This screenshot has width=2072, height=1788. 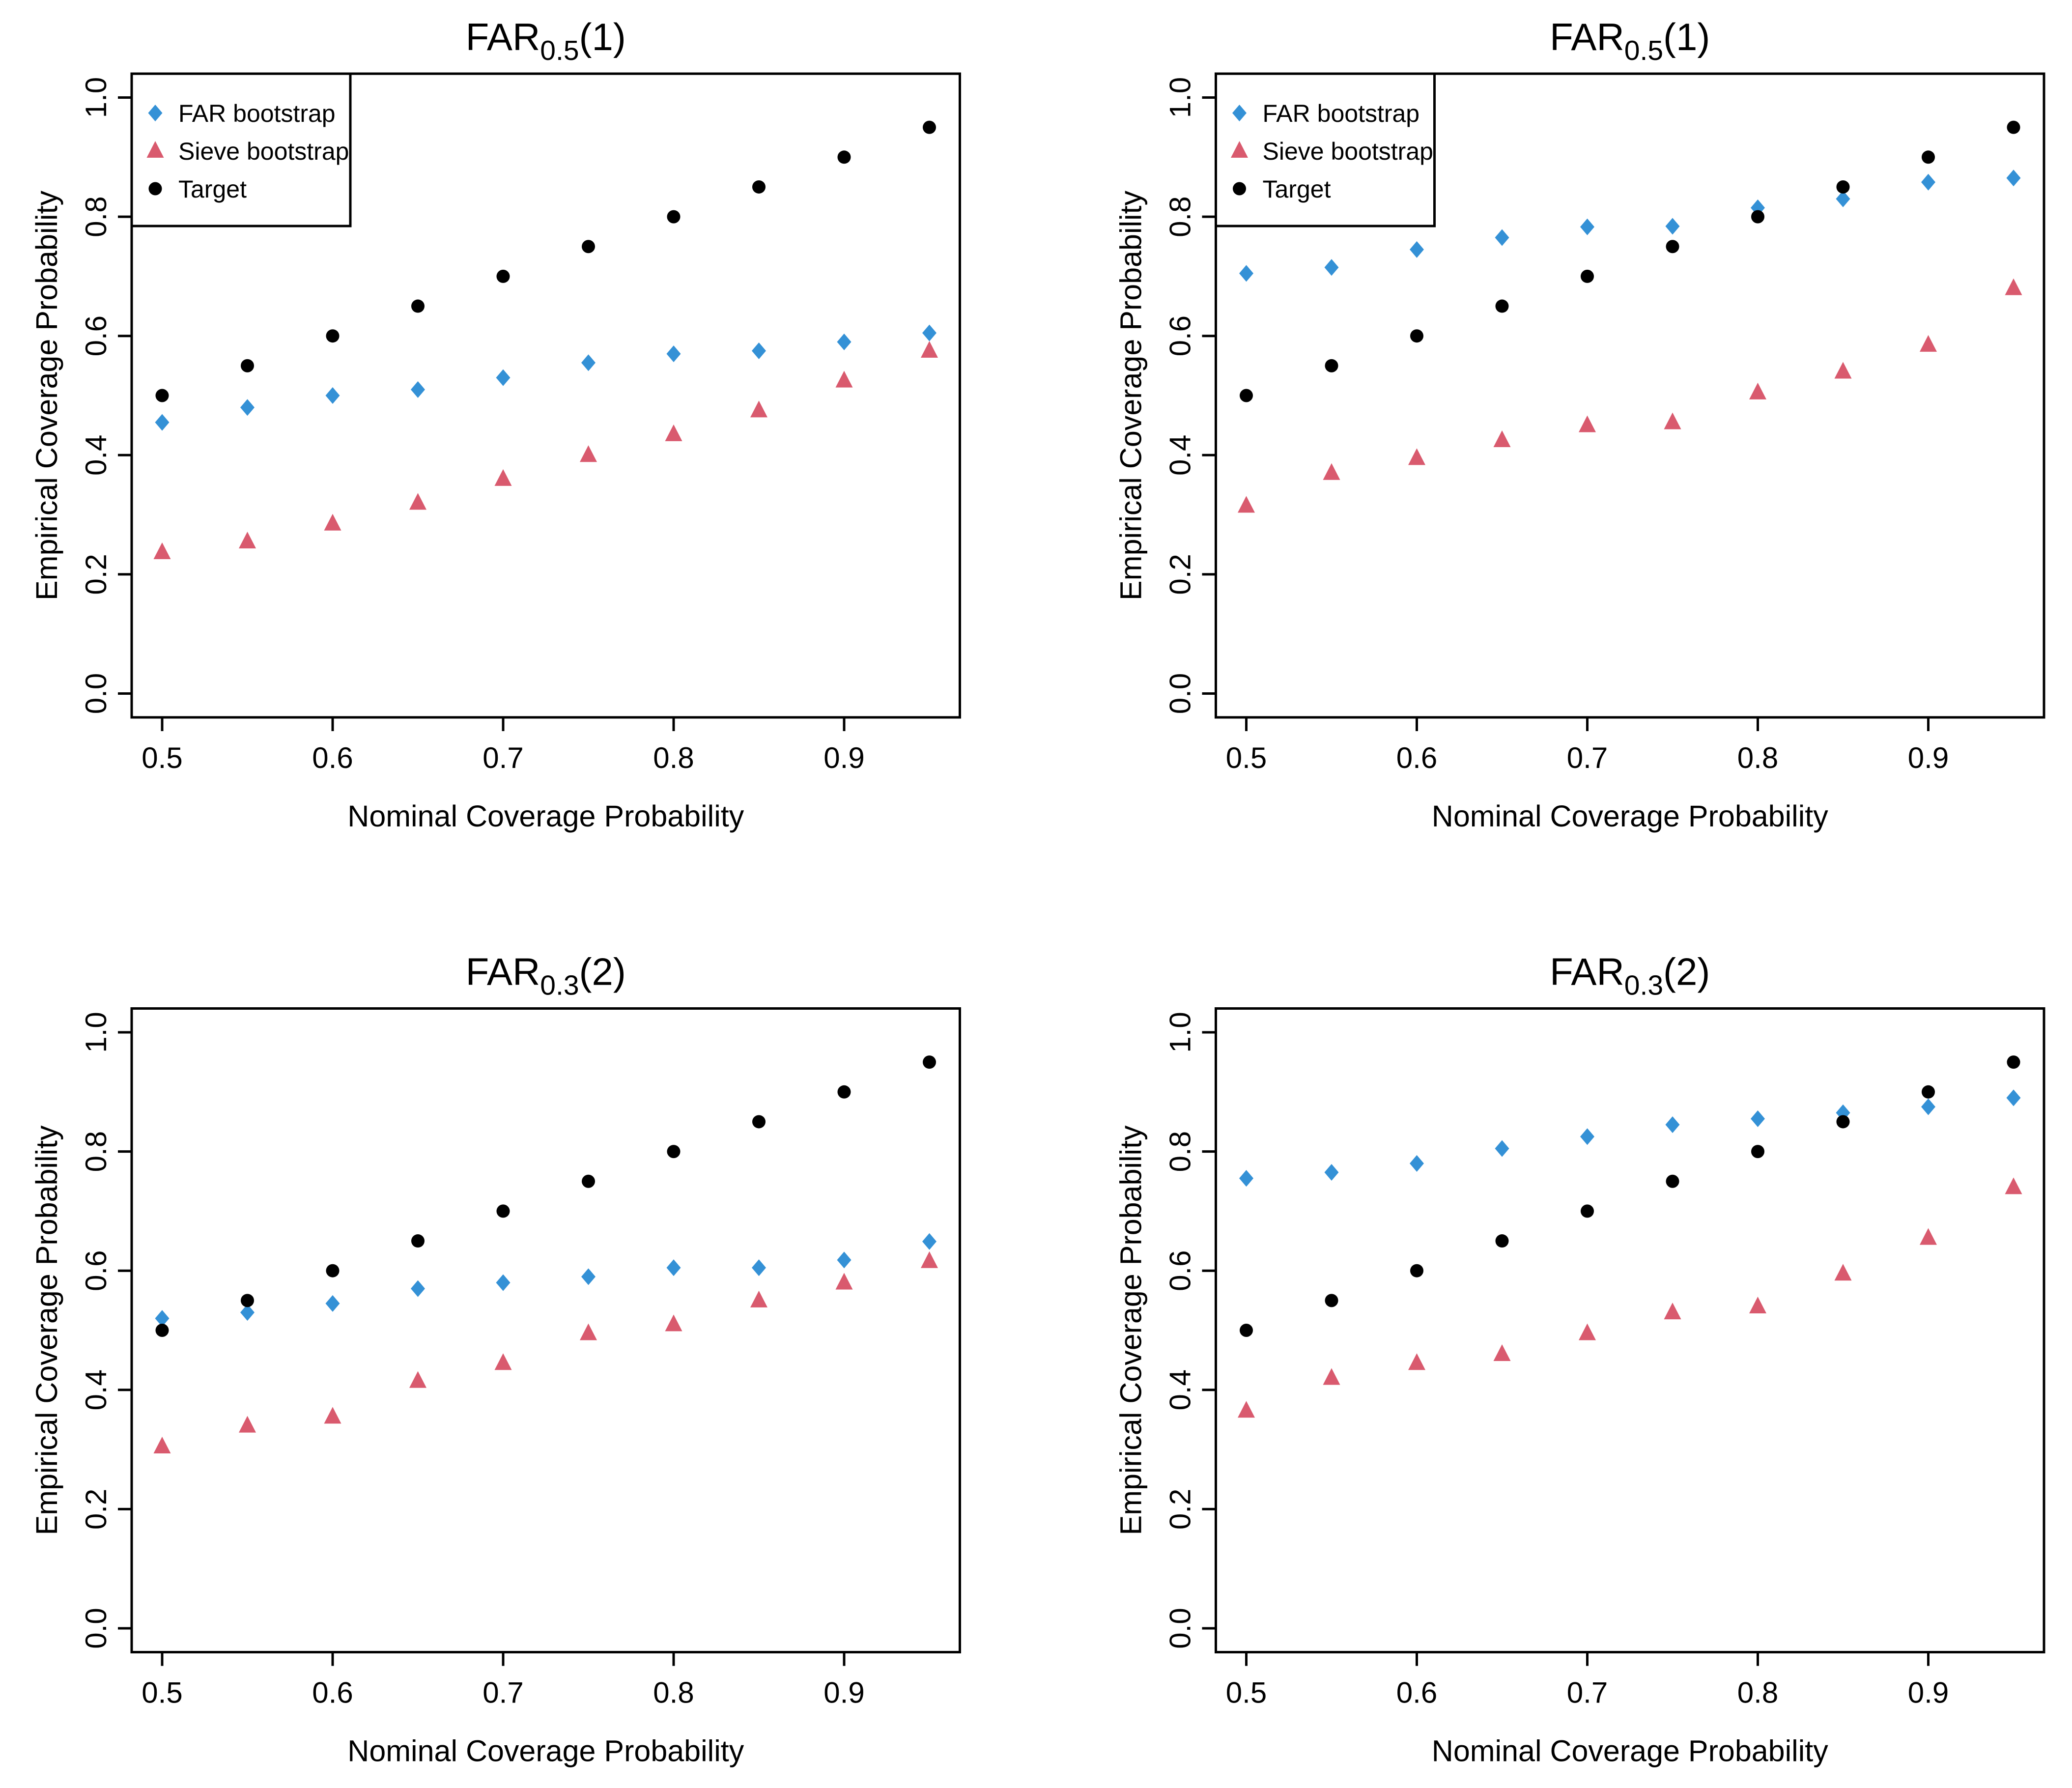 What do you see at coordinates (545, 816) in the screenshot?
I see `x-axis-title: Nominal Coverage Probability` at bounding box center [545, 816].